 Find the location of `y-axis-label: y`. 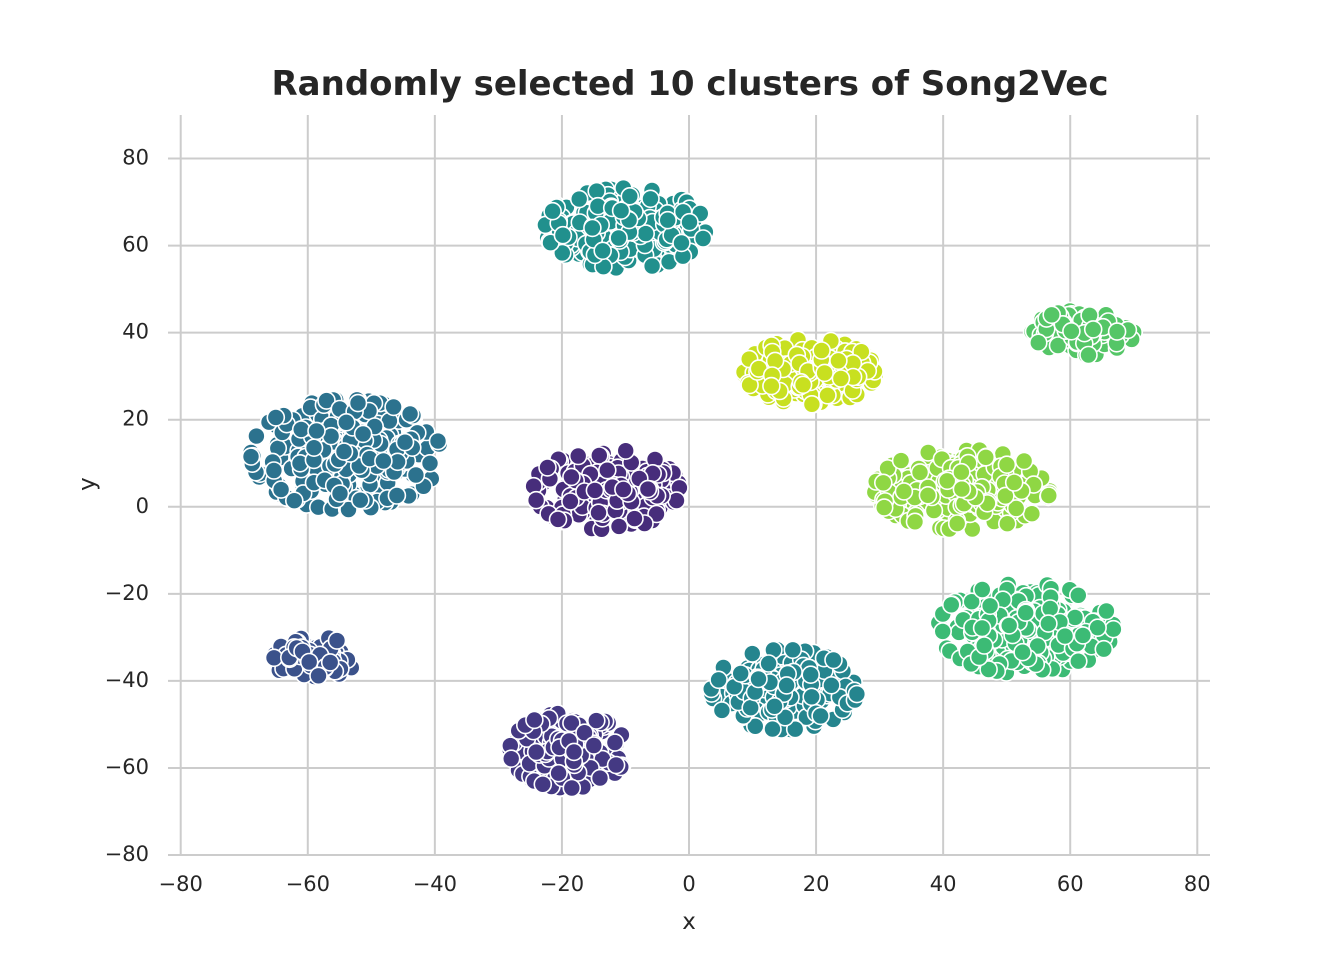

y-axis-label: y is located at coordinates (88, 484).